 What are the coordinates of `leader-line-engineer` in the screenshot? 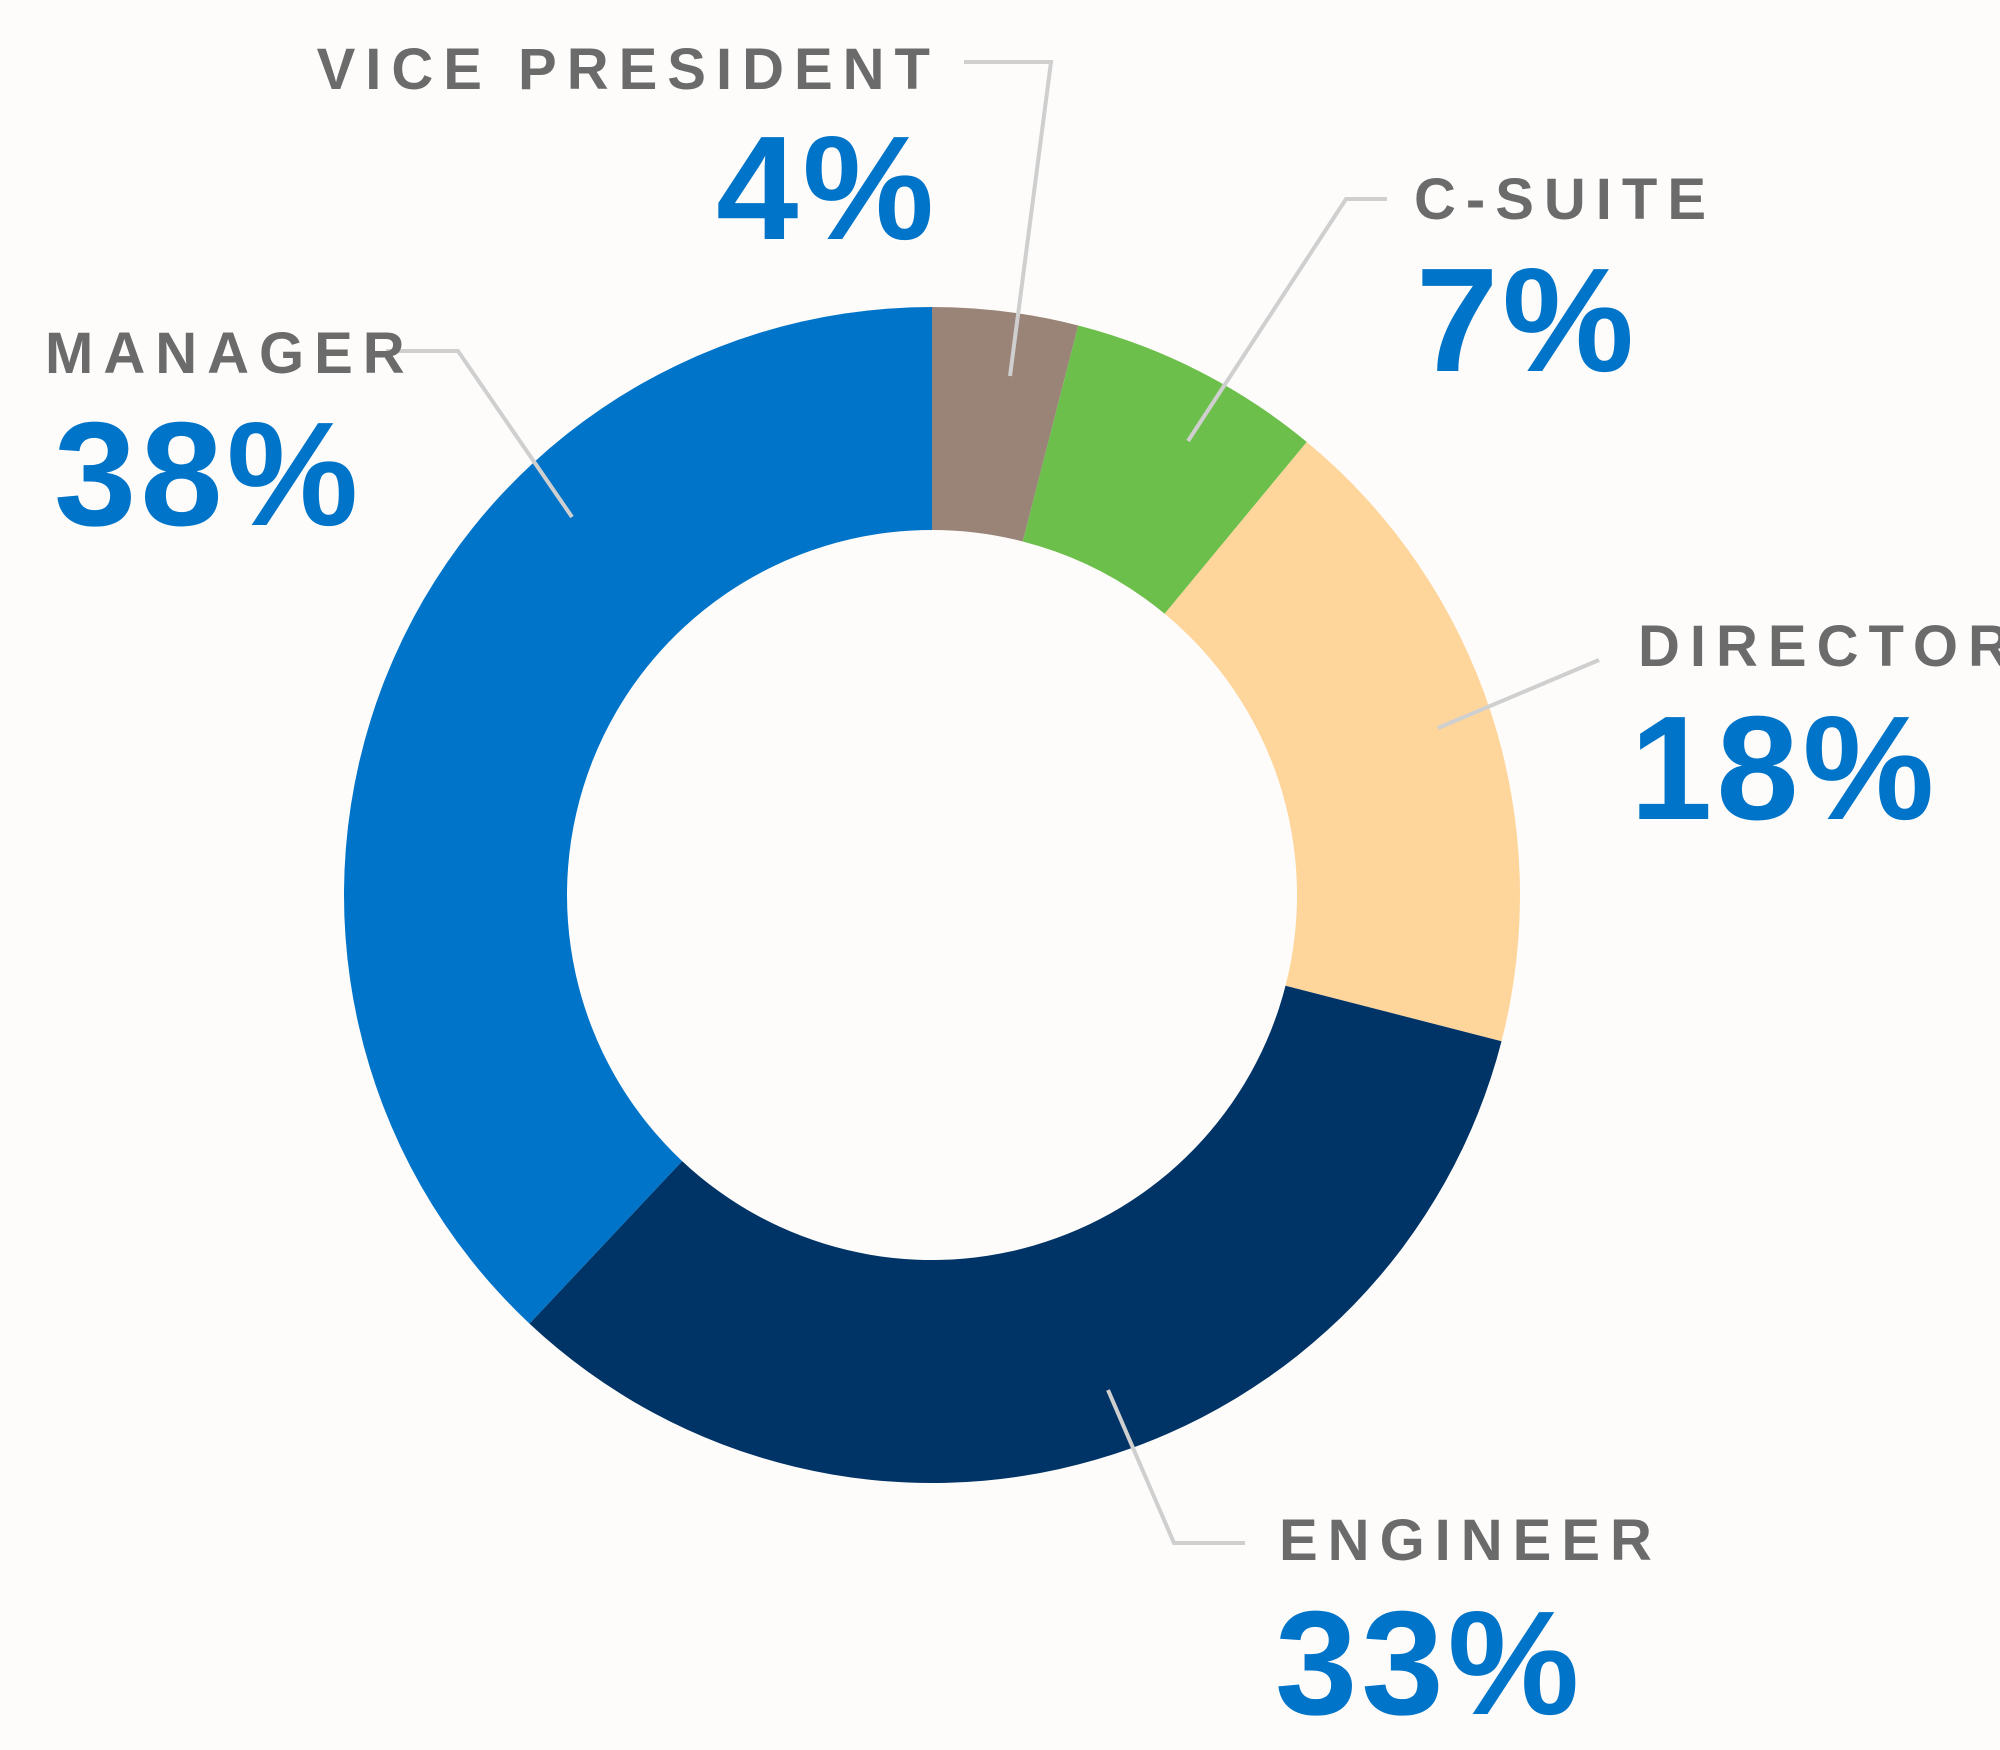 It's located at (1175, 1467).